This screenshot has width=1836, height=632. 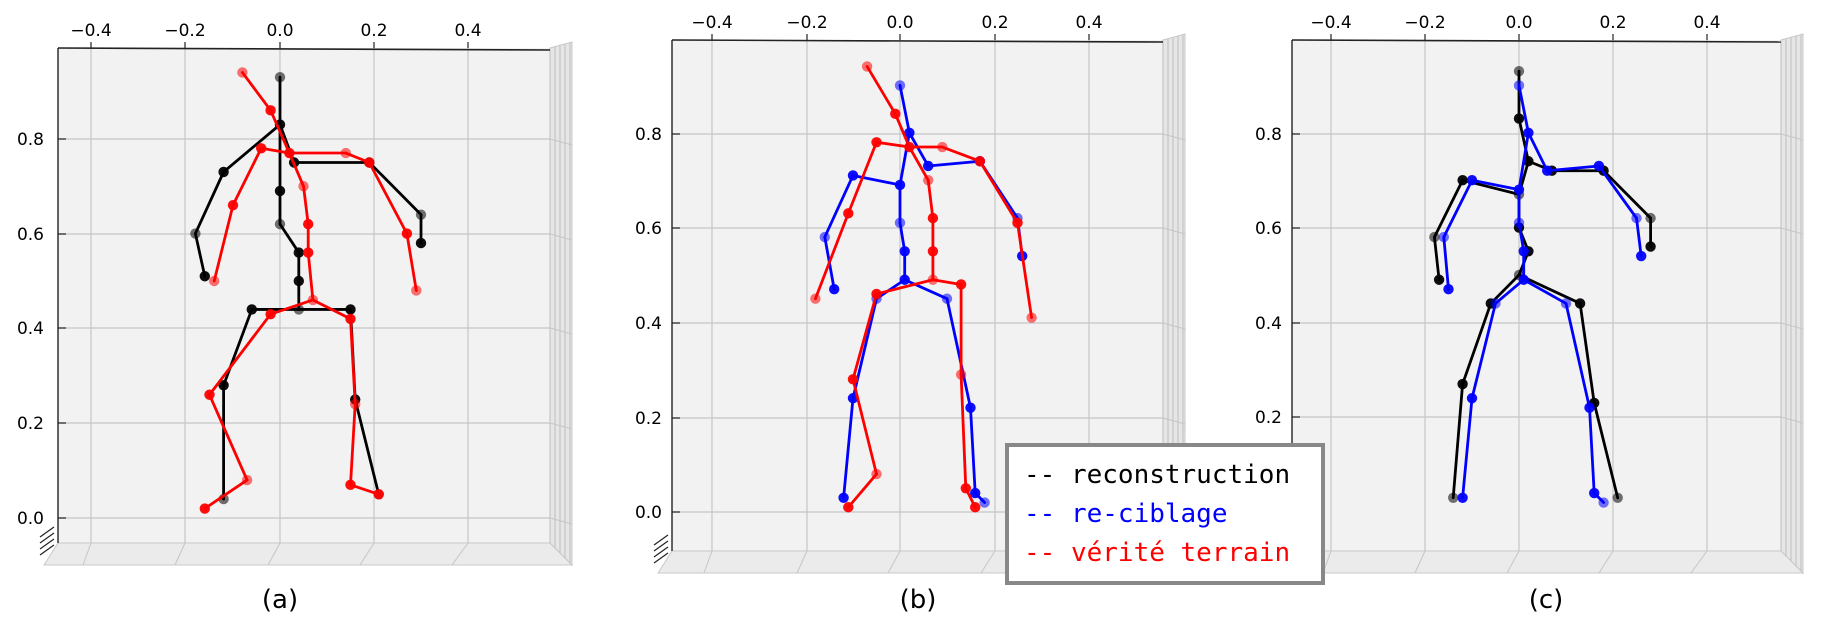 I want to click on x-axis-line, so click(x=304, y=49).